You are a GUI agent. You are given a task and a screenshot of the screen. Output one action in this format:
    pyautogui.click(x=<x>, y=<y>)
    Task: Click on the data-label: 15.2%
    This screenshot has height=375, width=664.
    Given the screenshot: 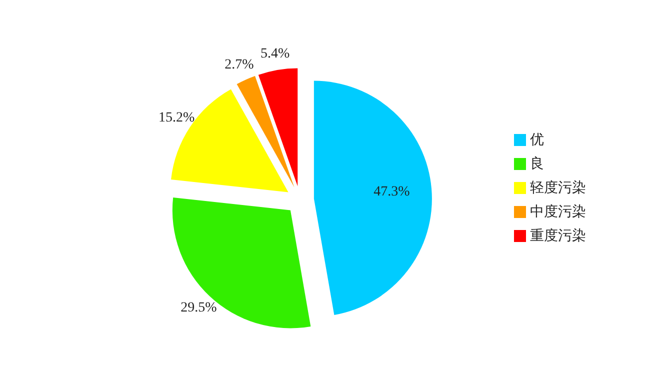 What is the action you would take?
    pyautogui.click(x=177, y=118)
    